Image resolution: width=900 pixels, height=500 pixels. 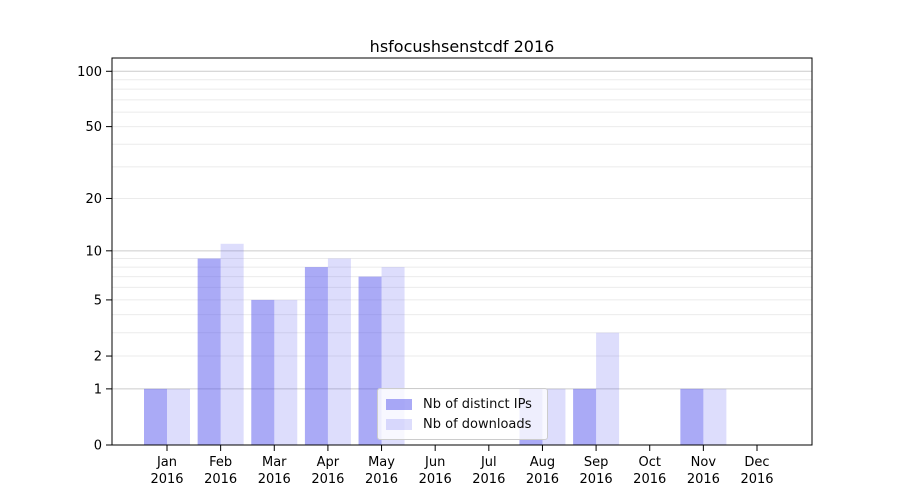 I want to click on x-tick-label-month: Dec, so click(x=756, y=462).